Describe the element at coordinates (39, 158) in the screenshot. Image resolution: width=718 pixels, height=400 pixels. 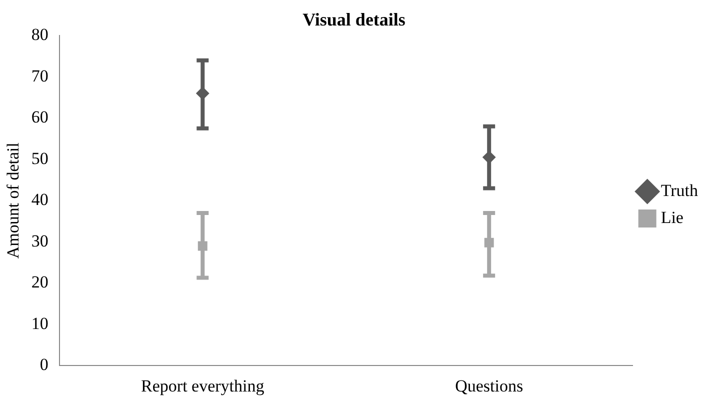
I see `y-tick-label: 50` at that location.